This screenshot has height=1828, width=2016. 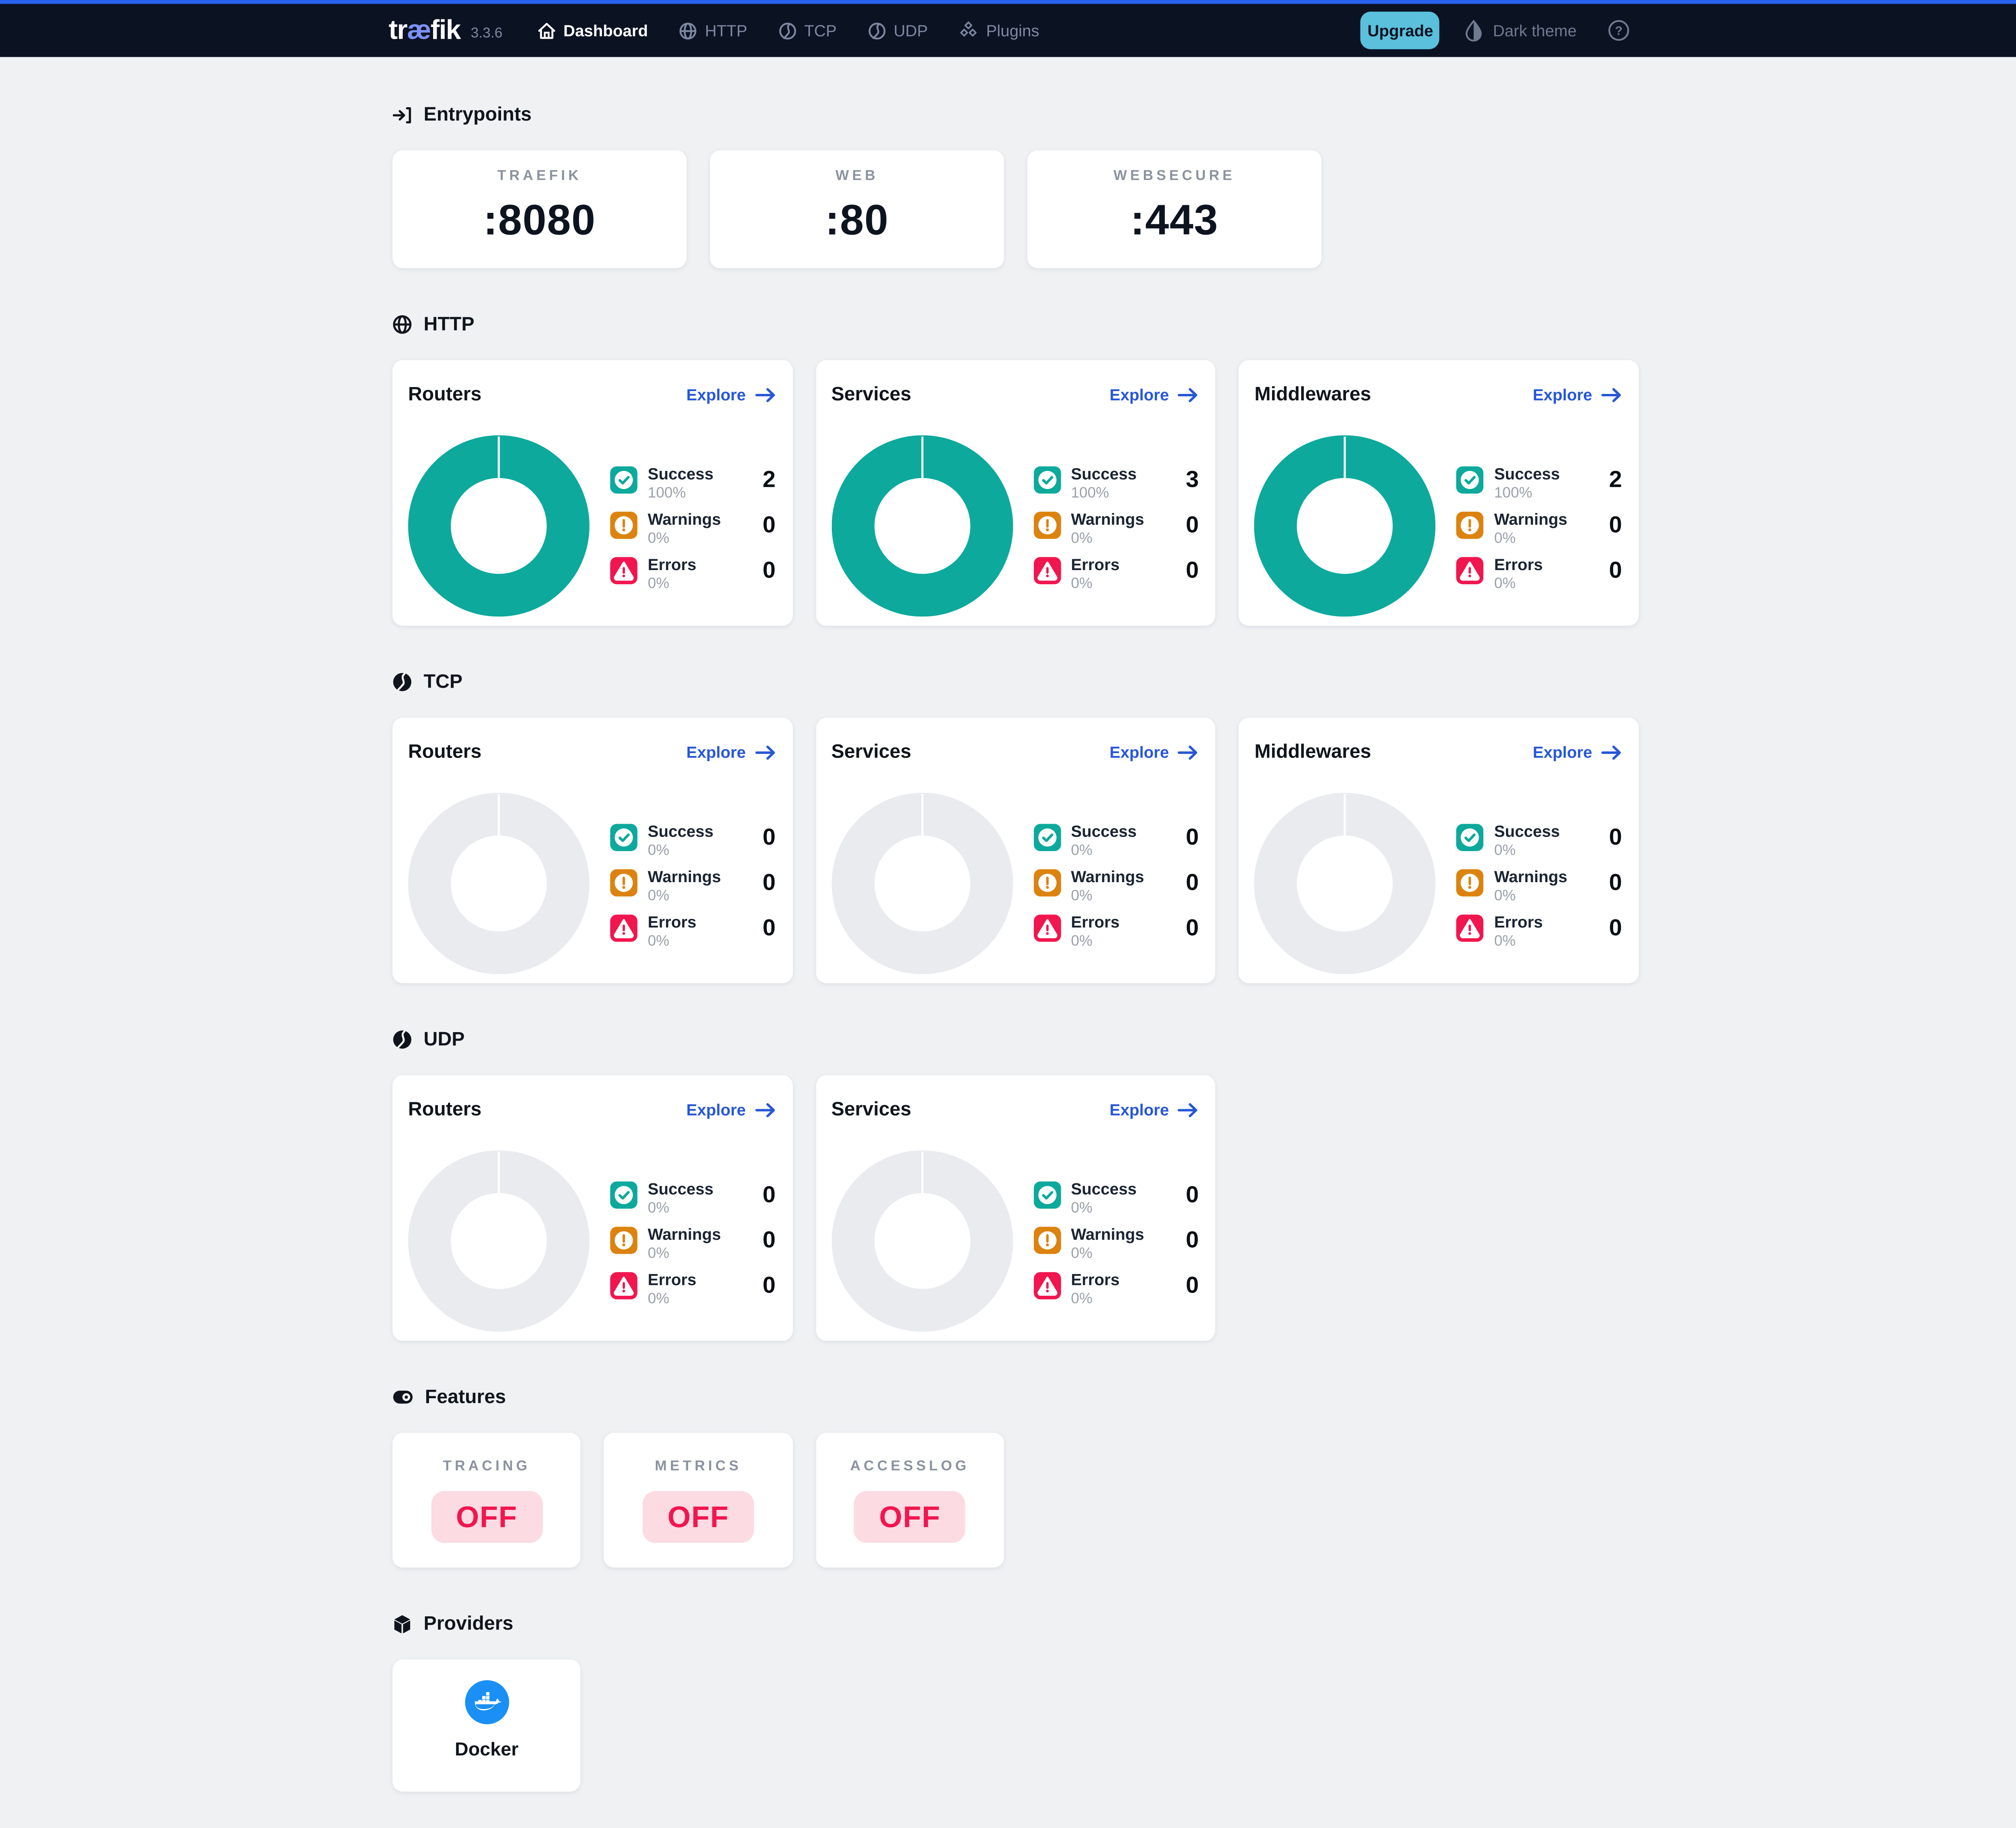 I want to click on success-row: Success 100% 2, so click(x=693, y=483).